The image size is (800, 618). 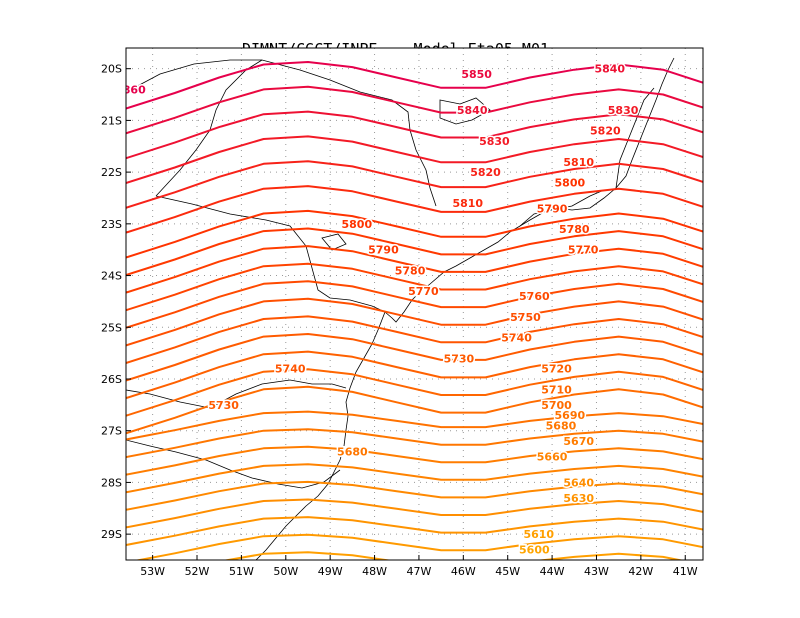 I want to click on y-tick-label: 23S, so click(x=111, y=224).